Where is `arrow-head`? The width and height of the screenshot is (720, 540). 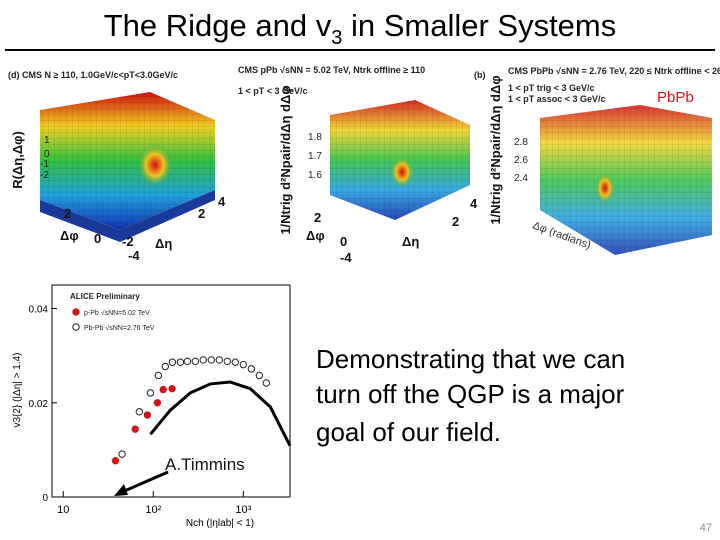
arrow-head is located at coordinates (121, 490).